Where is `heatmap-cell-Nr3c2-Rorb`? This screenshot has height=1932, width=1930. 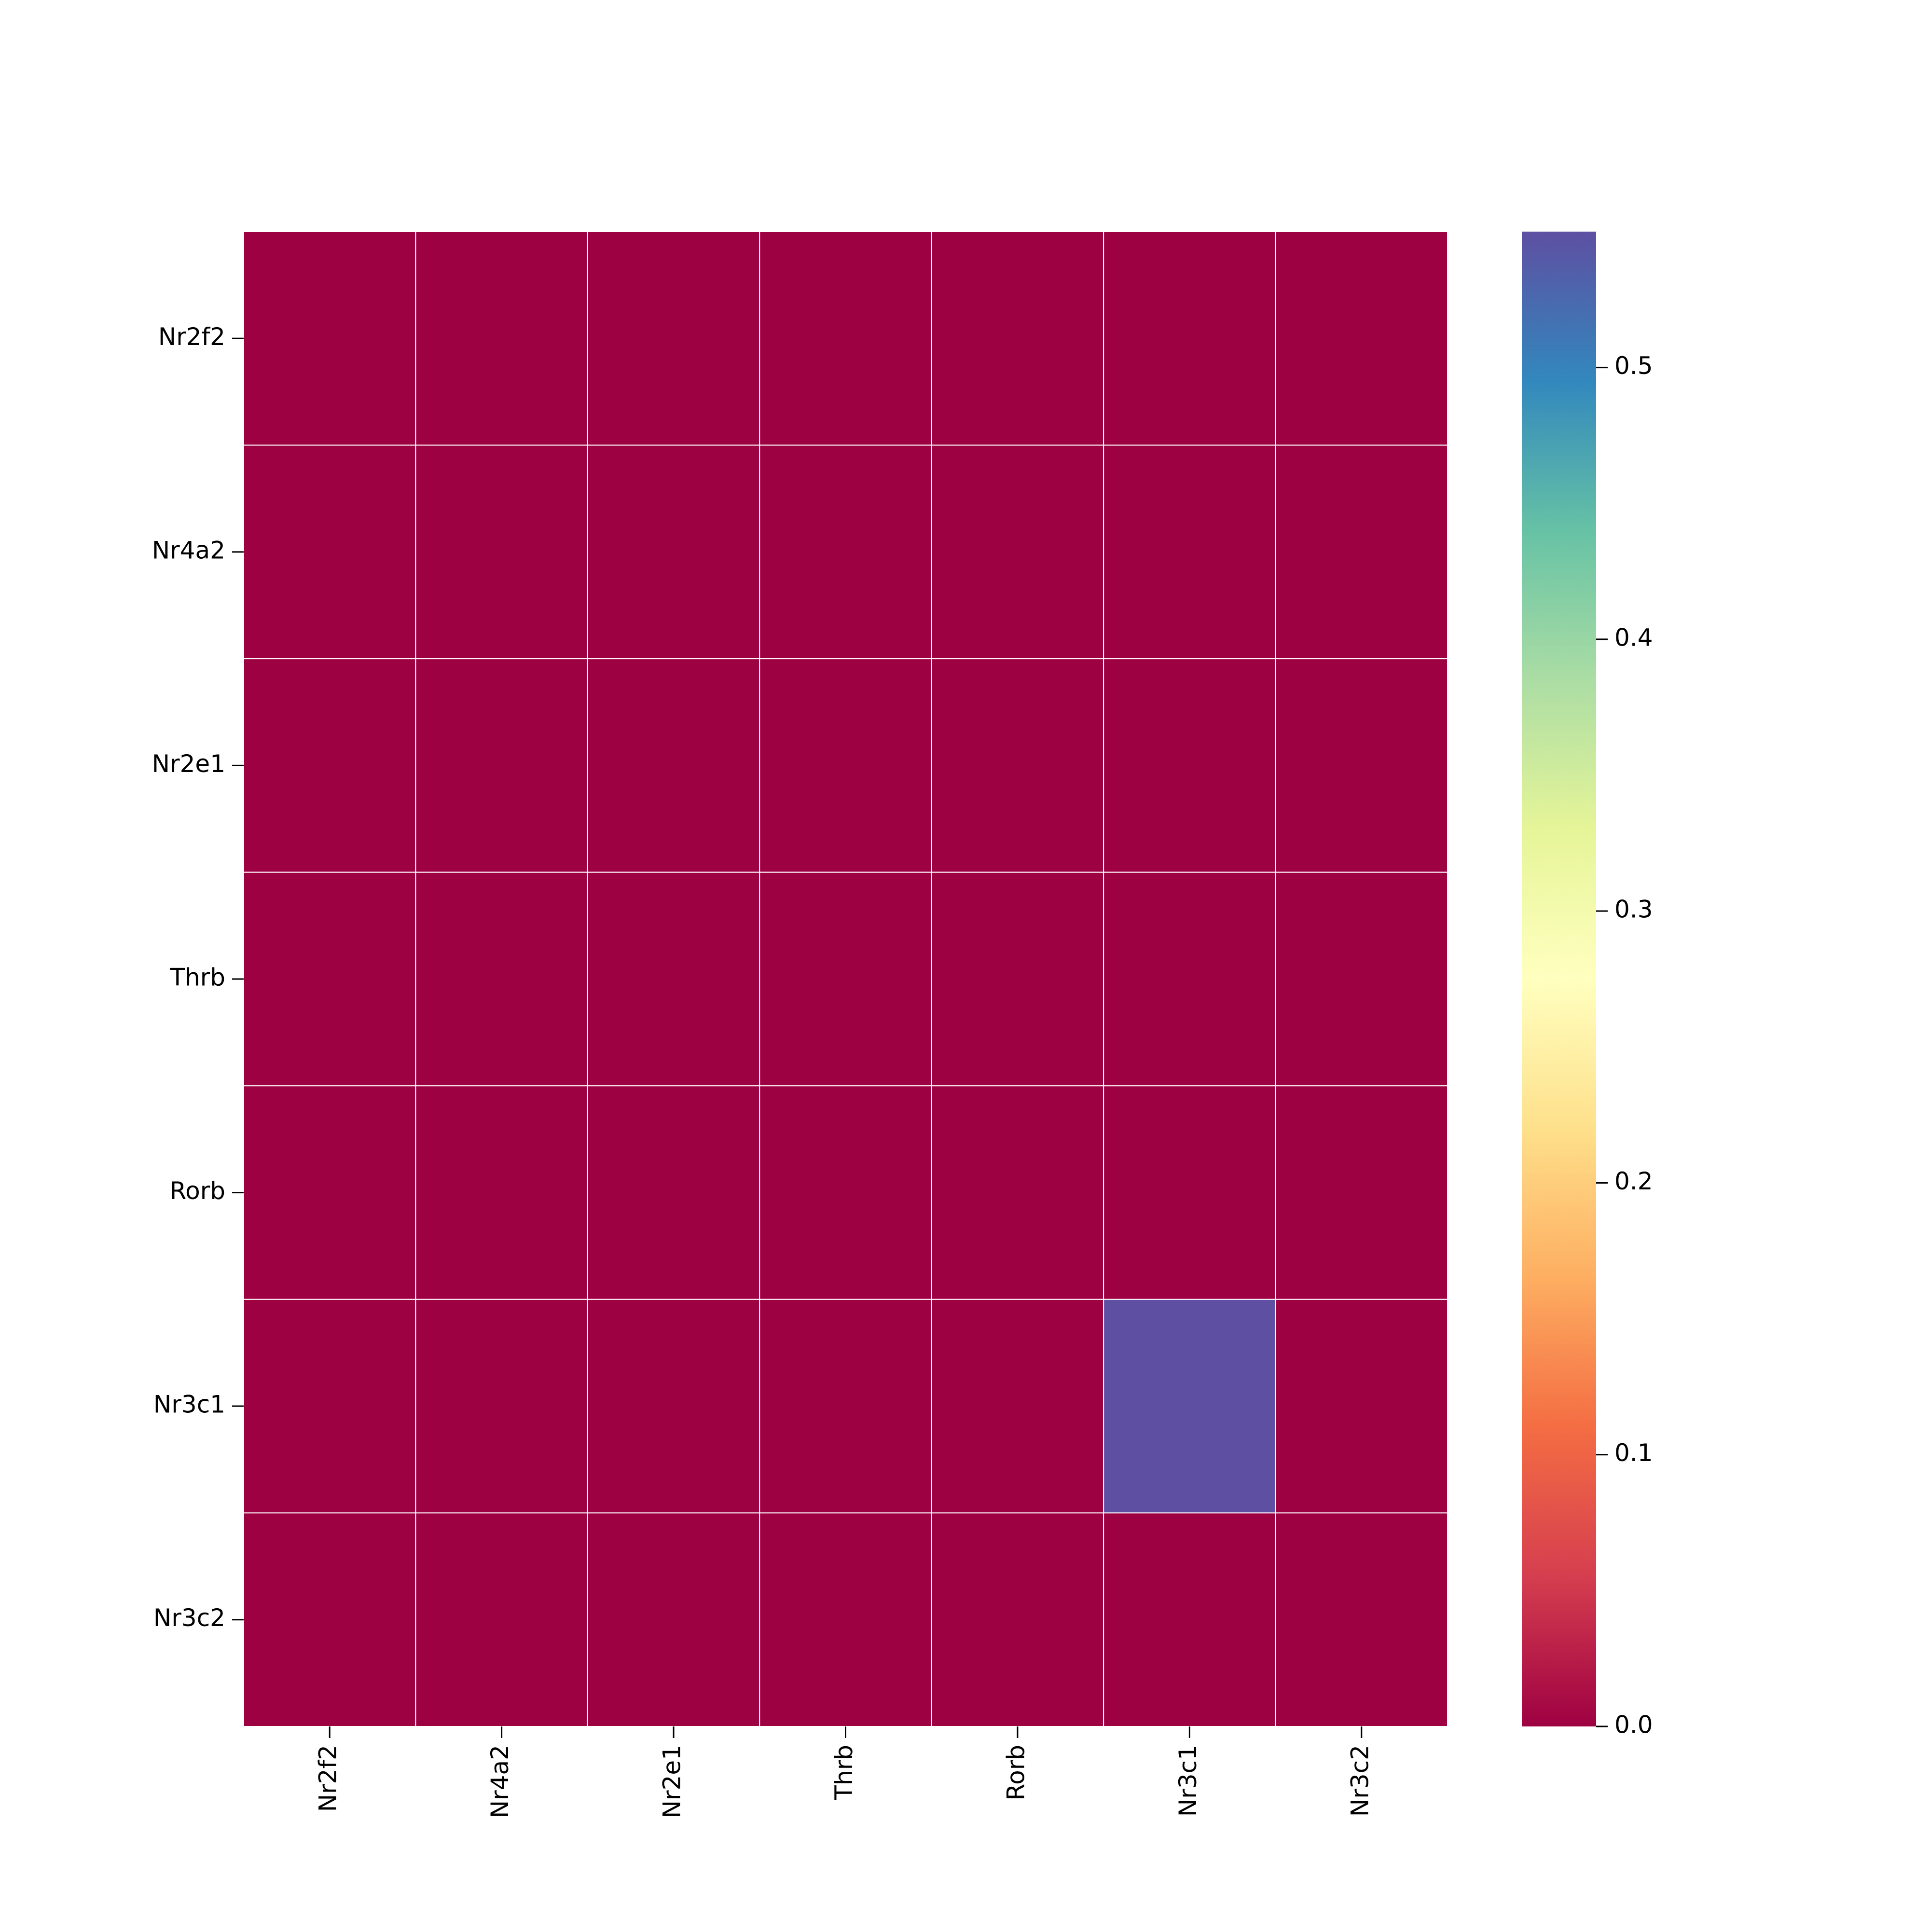
heatmap-cell-Nr3c2-Rorb is located at coordinates (1017, 1619).